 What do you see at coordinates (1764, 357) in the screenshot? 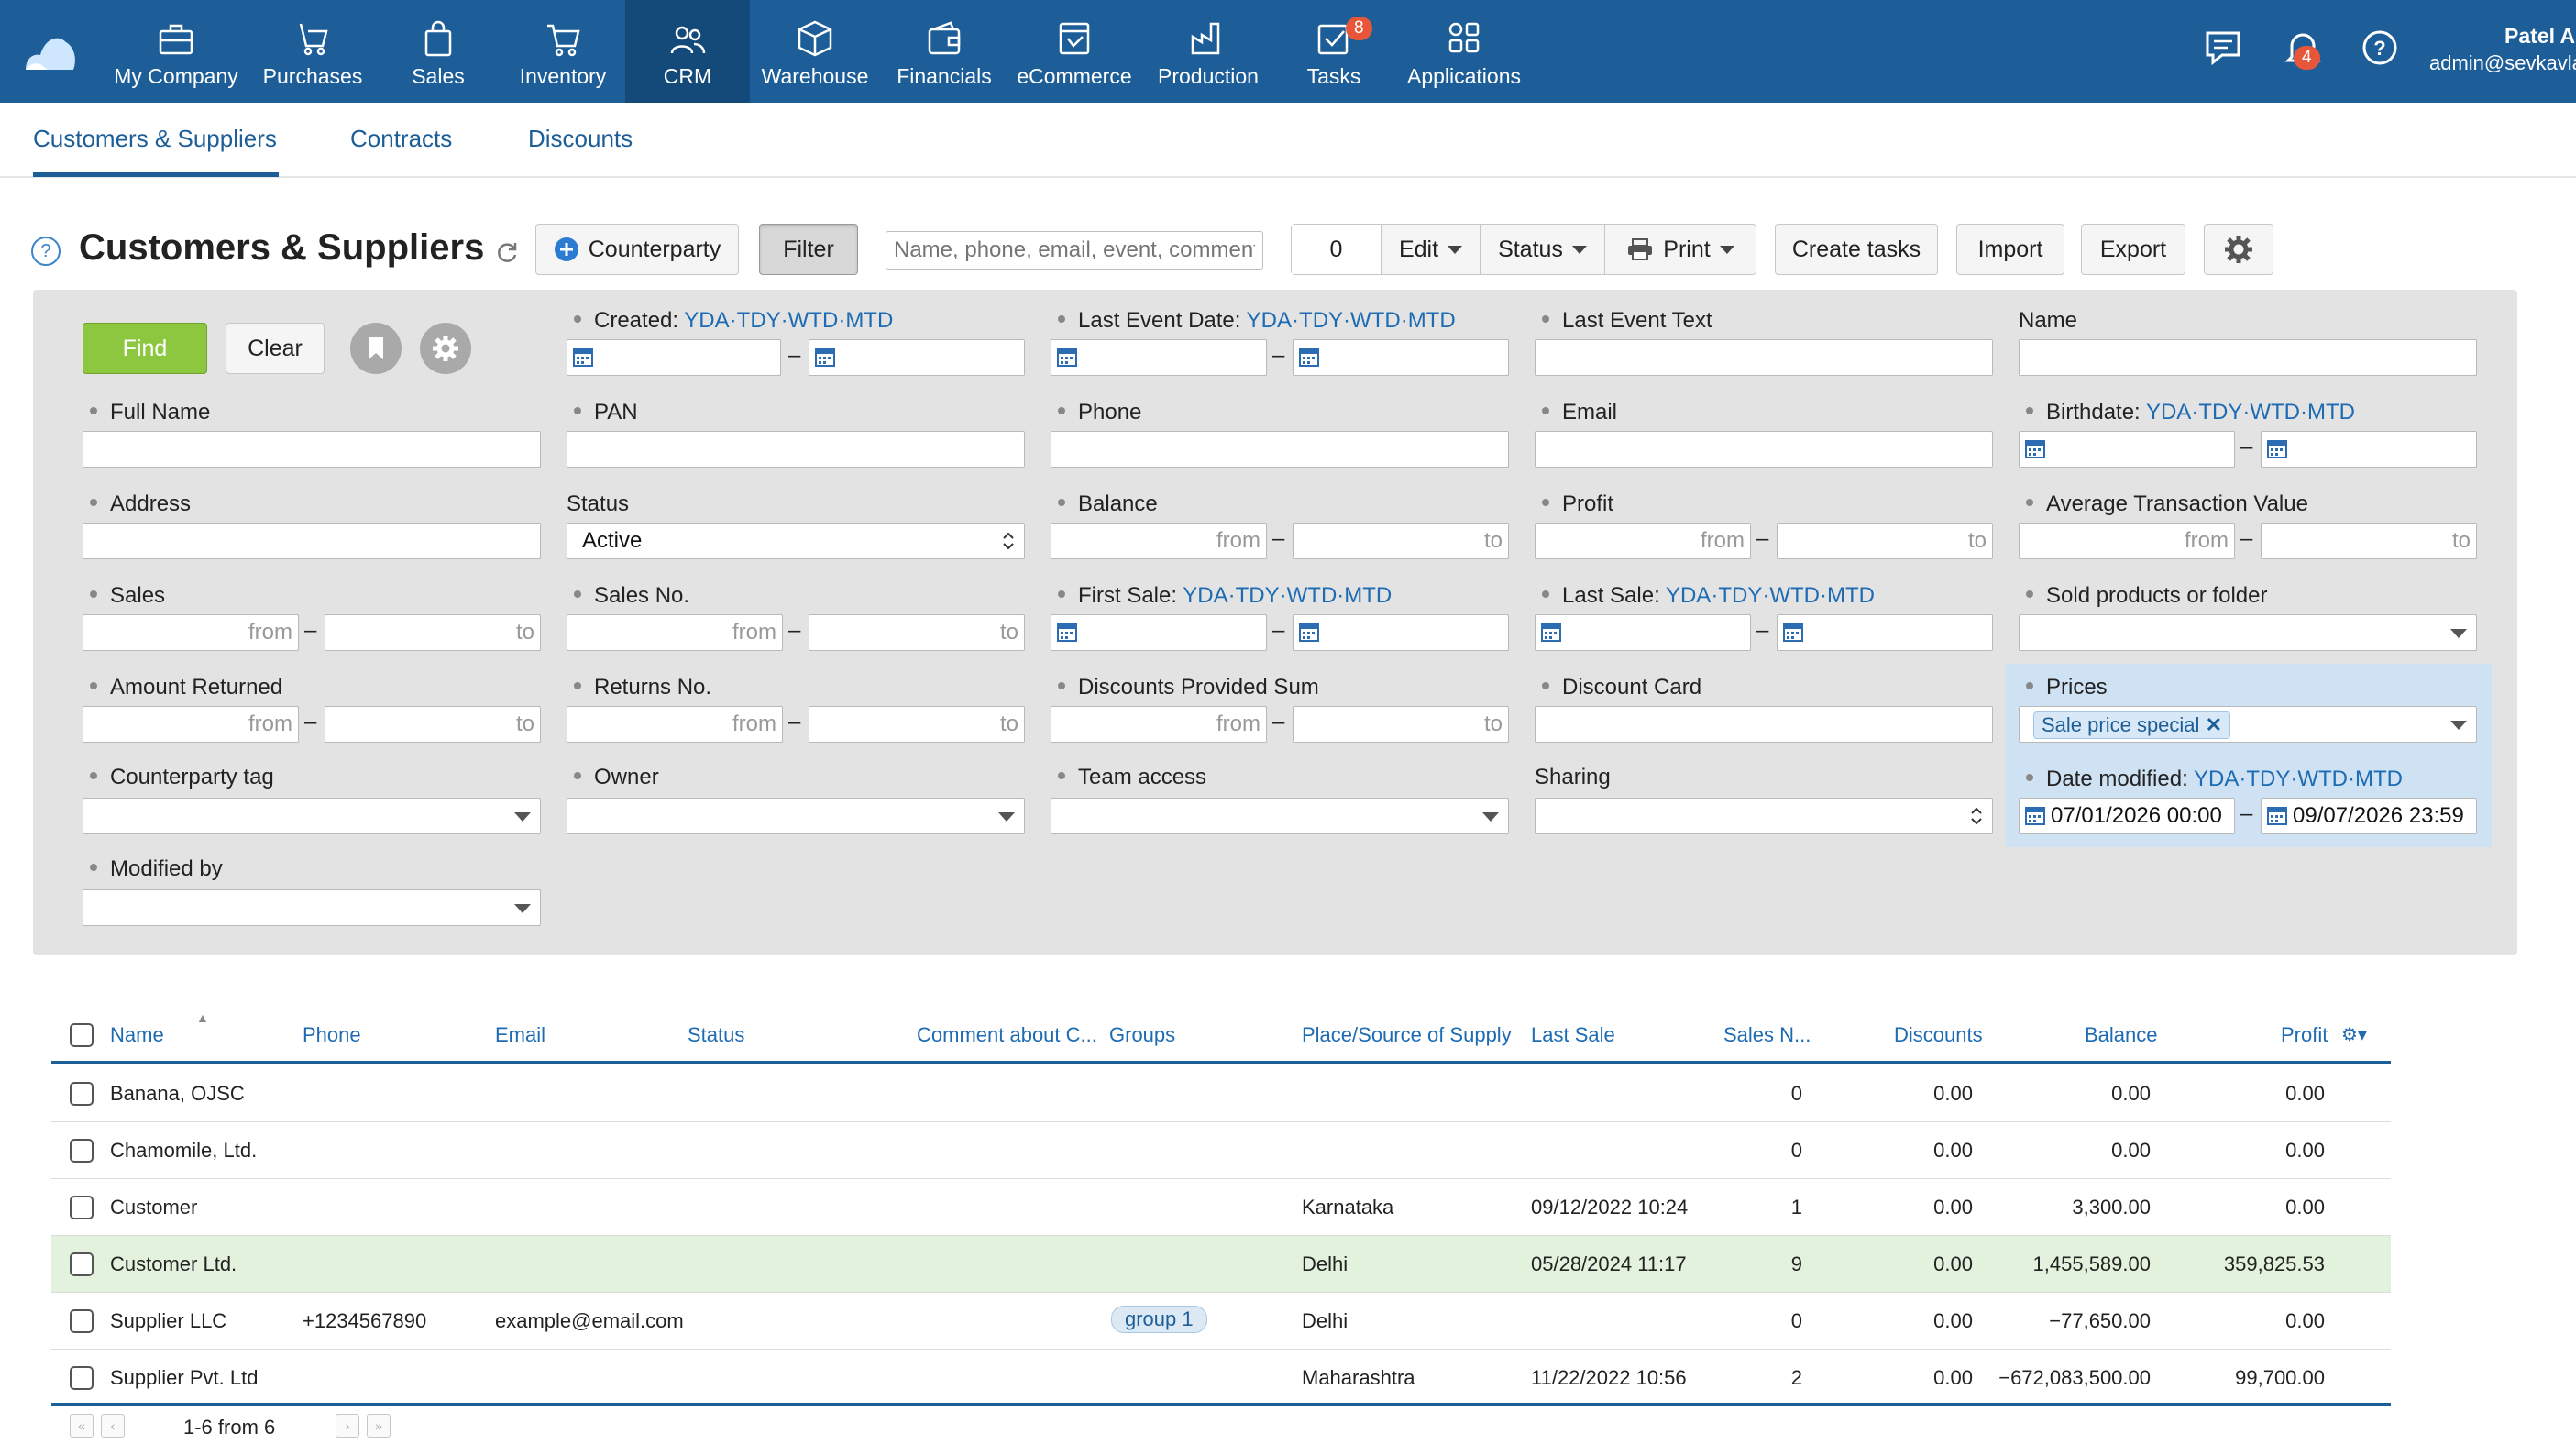
I see `last-event-text-input` at bounding box center [1764, 357].